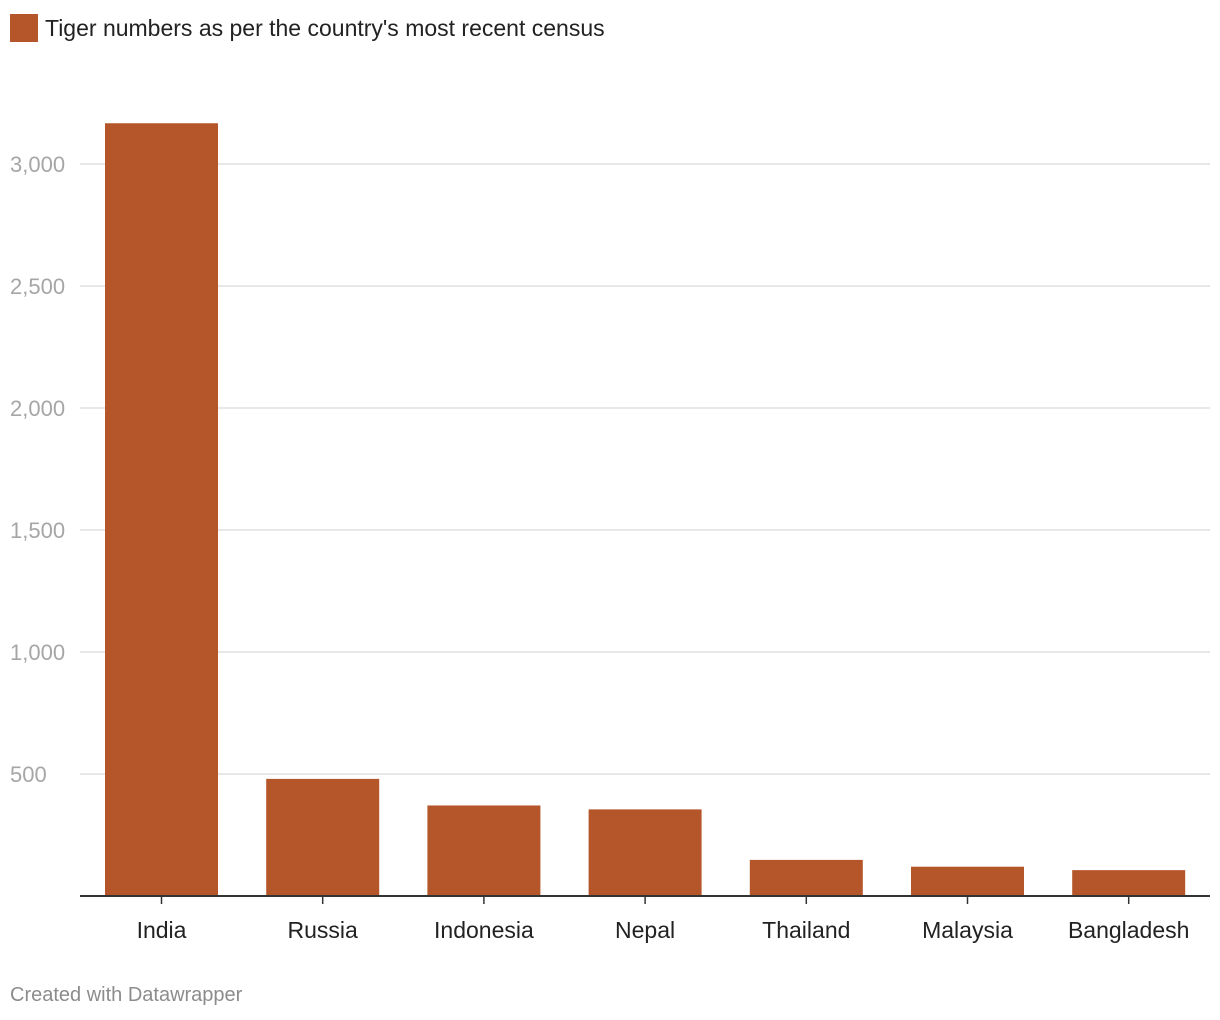  Describe the element at coordinates (162, 930) in the screenshot. I see `x-tick-label: India` at that location.